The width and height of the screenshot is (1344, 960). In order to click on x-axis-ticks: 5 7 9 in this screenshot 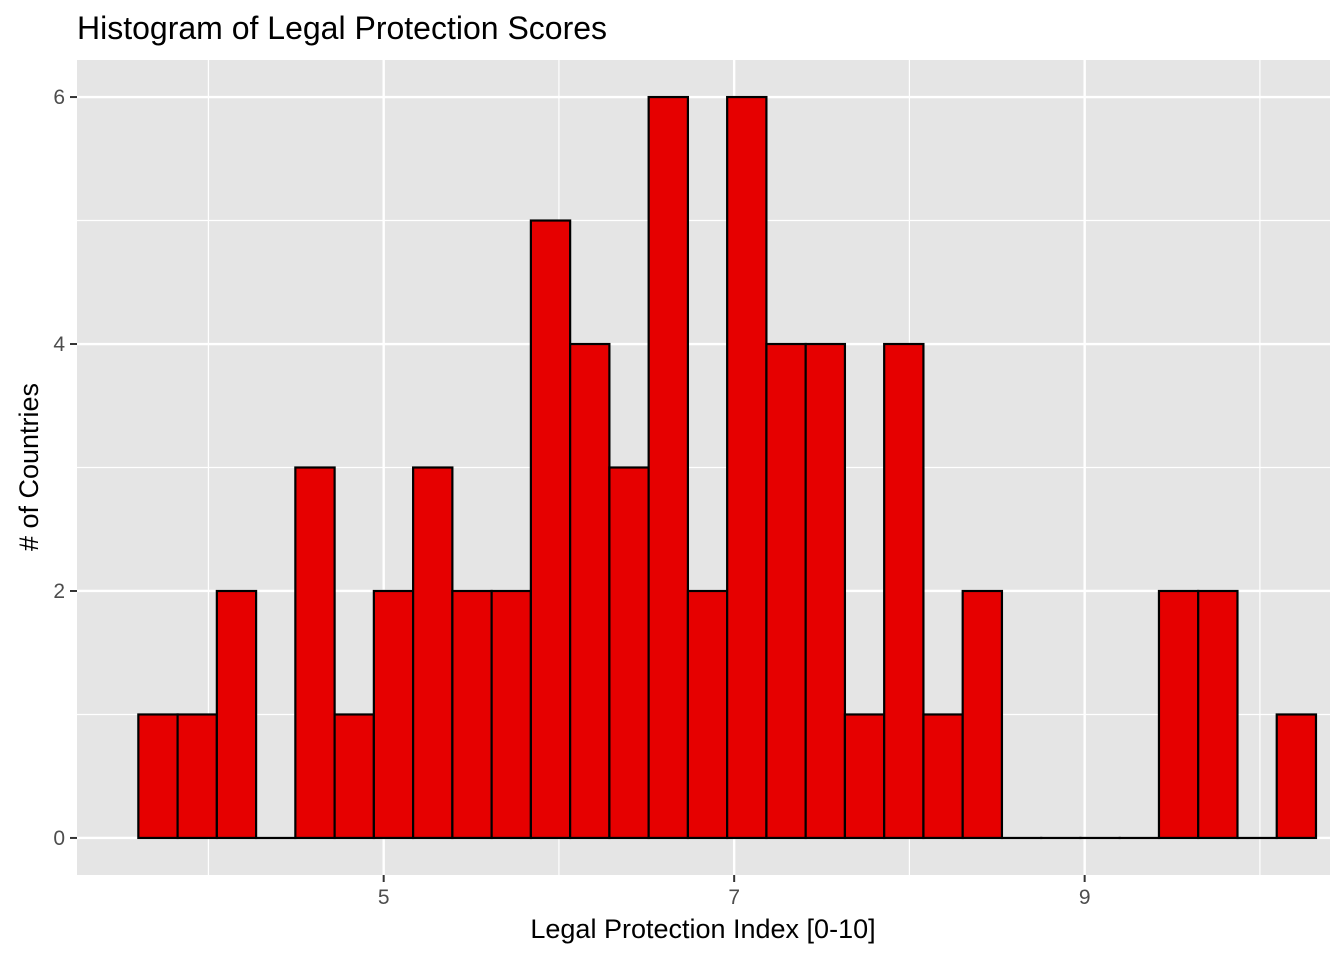, I will do `click(734, 892)`.